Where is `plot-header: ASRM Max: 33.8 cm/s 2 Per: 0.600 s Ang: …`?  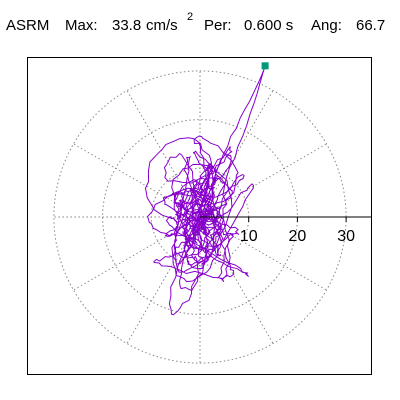 plot-header: ASRM Max: 33.8 cm/s 2 Per: 0.600 s Ang: … is located at coordinates (202, 25).